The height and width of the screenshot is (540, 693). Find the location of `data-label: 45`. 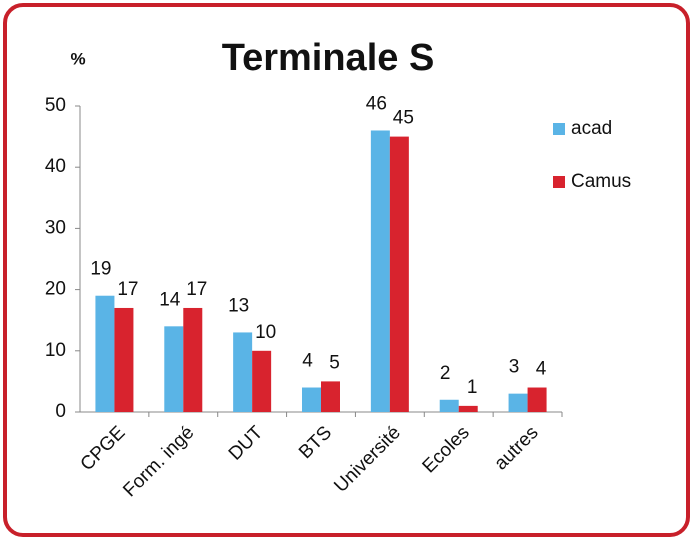

data-label: 45 is located at coordinates (403, 118).